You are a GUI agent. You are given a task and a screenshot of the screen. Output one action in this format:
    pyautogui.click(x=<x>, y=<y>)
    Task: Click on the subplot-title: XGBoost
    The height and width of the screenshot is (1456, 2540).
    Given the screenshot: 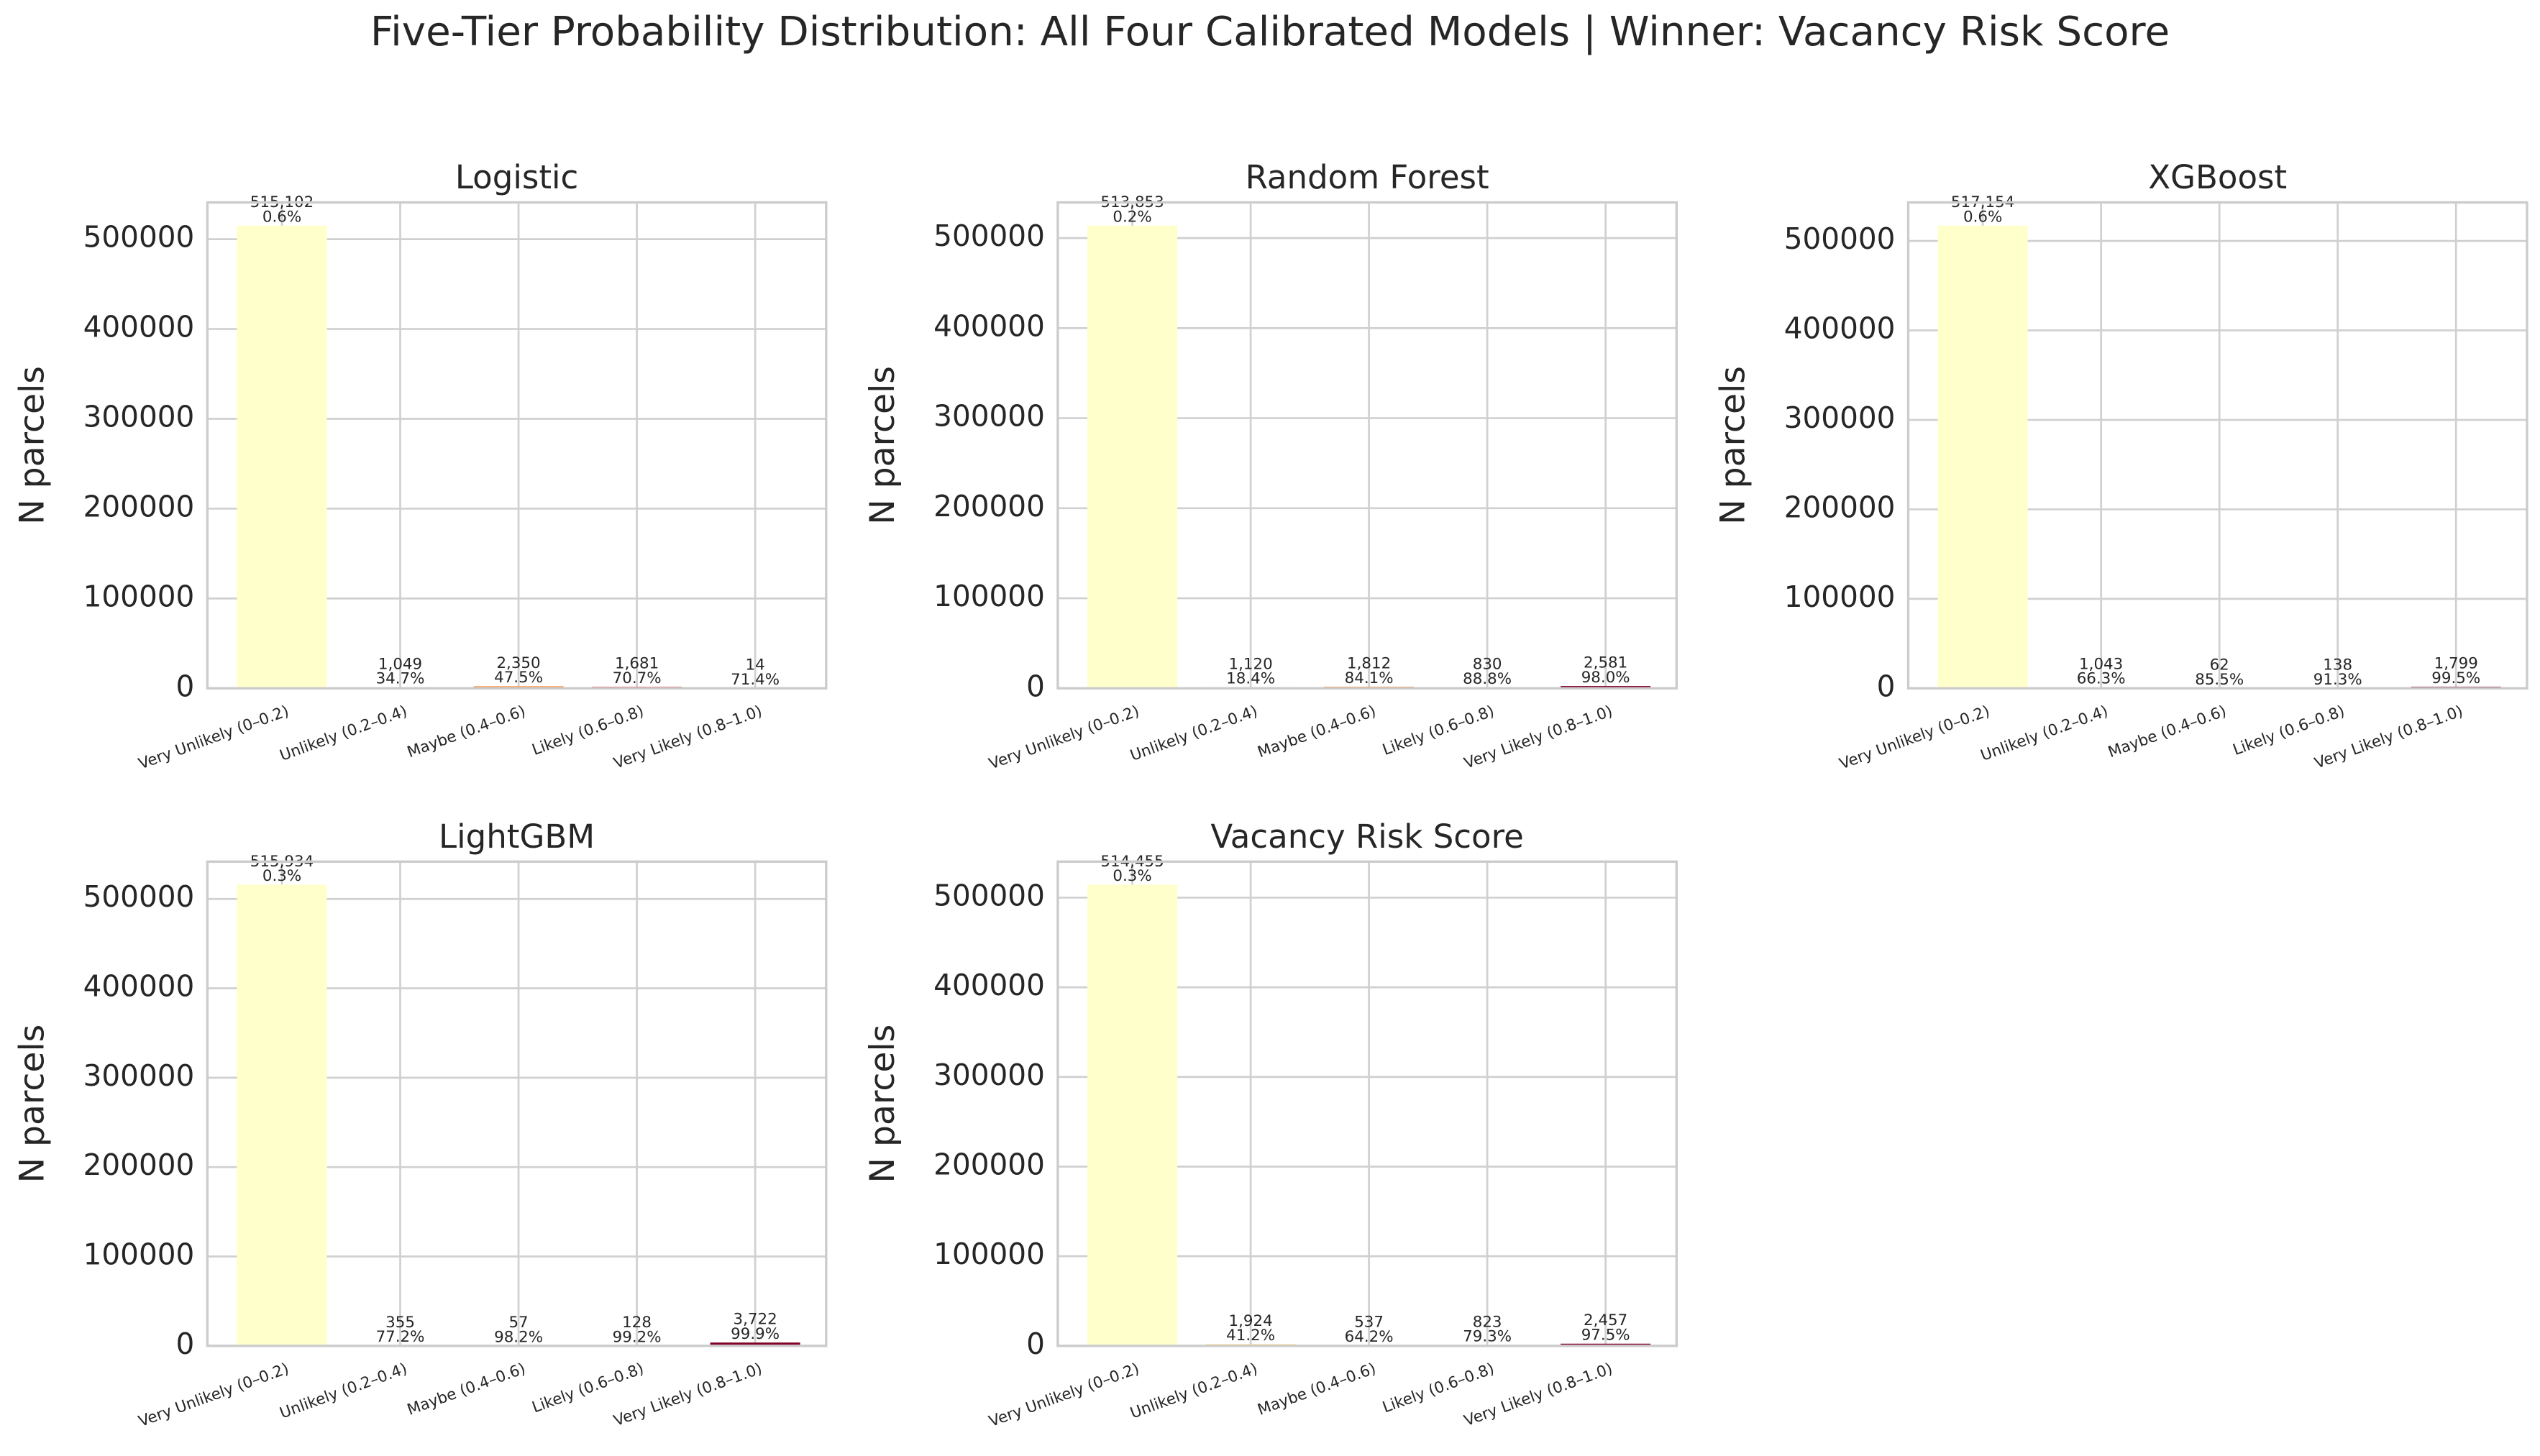 What is the action you would take?
    pyautogui.click(x=2218, y=177)
    